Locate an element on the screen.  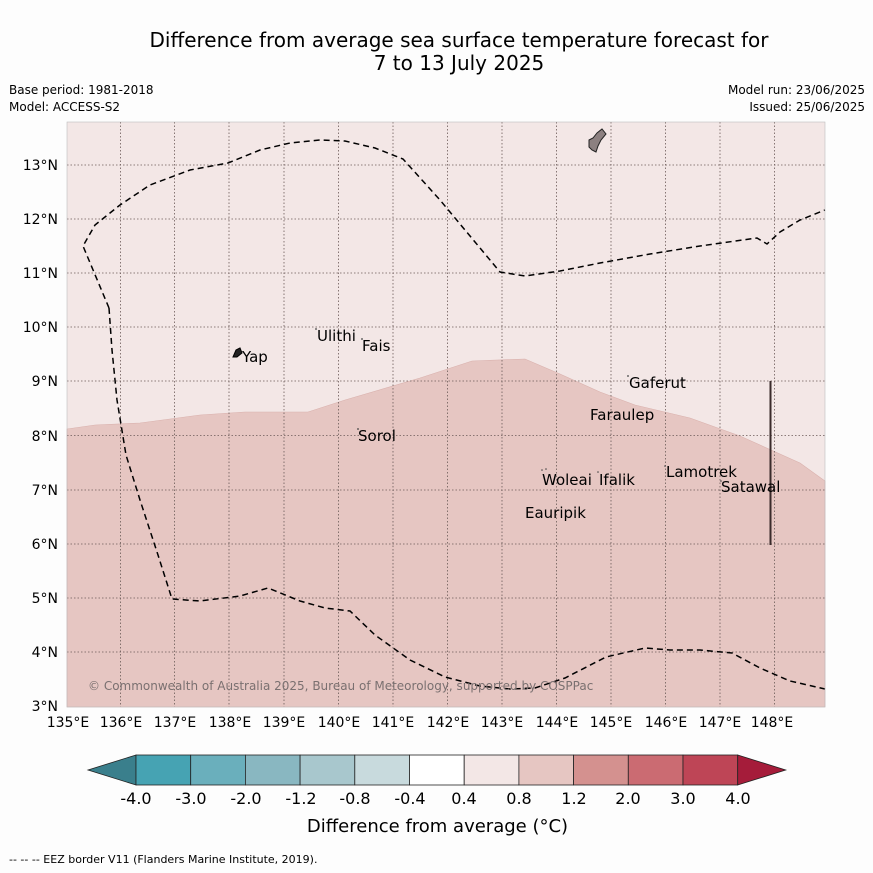
lon-tick-label: 147°E is located at coordinates (720, 723).